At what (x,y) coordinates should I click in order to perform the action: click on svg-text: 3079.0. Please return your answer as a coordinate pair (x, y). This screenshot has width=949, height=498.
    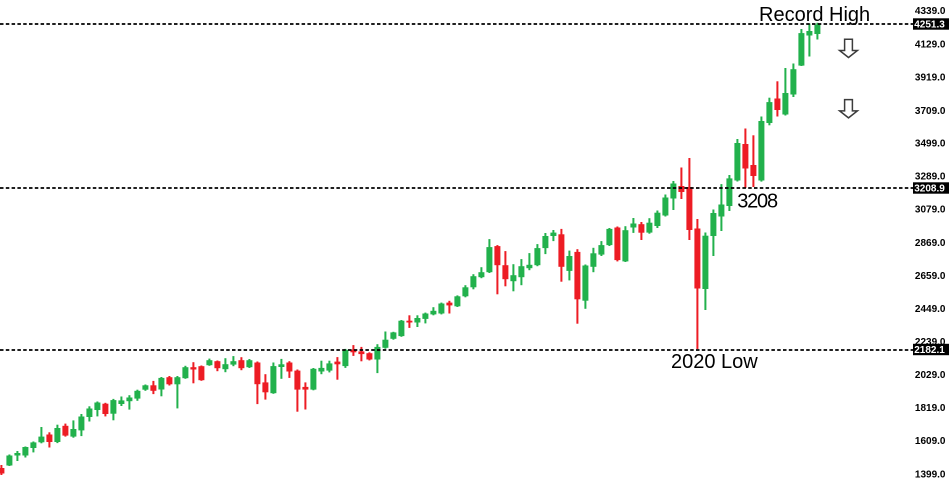
    Looking at the image, I should click on (930, 210).